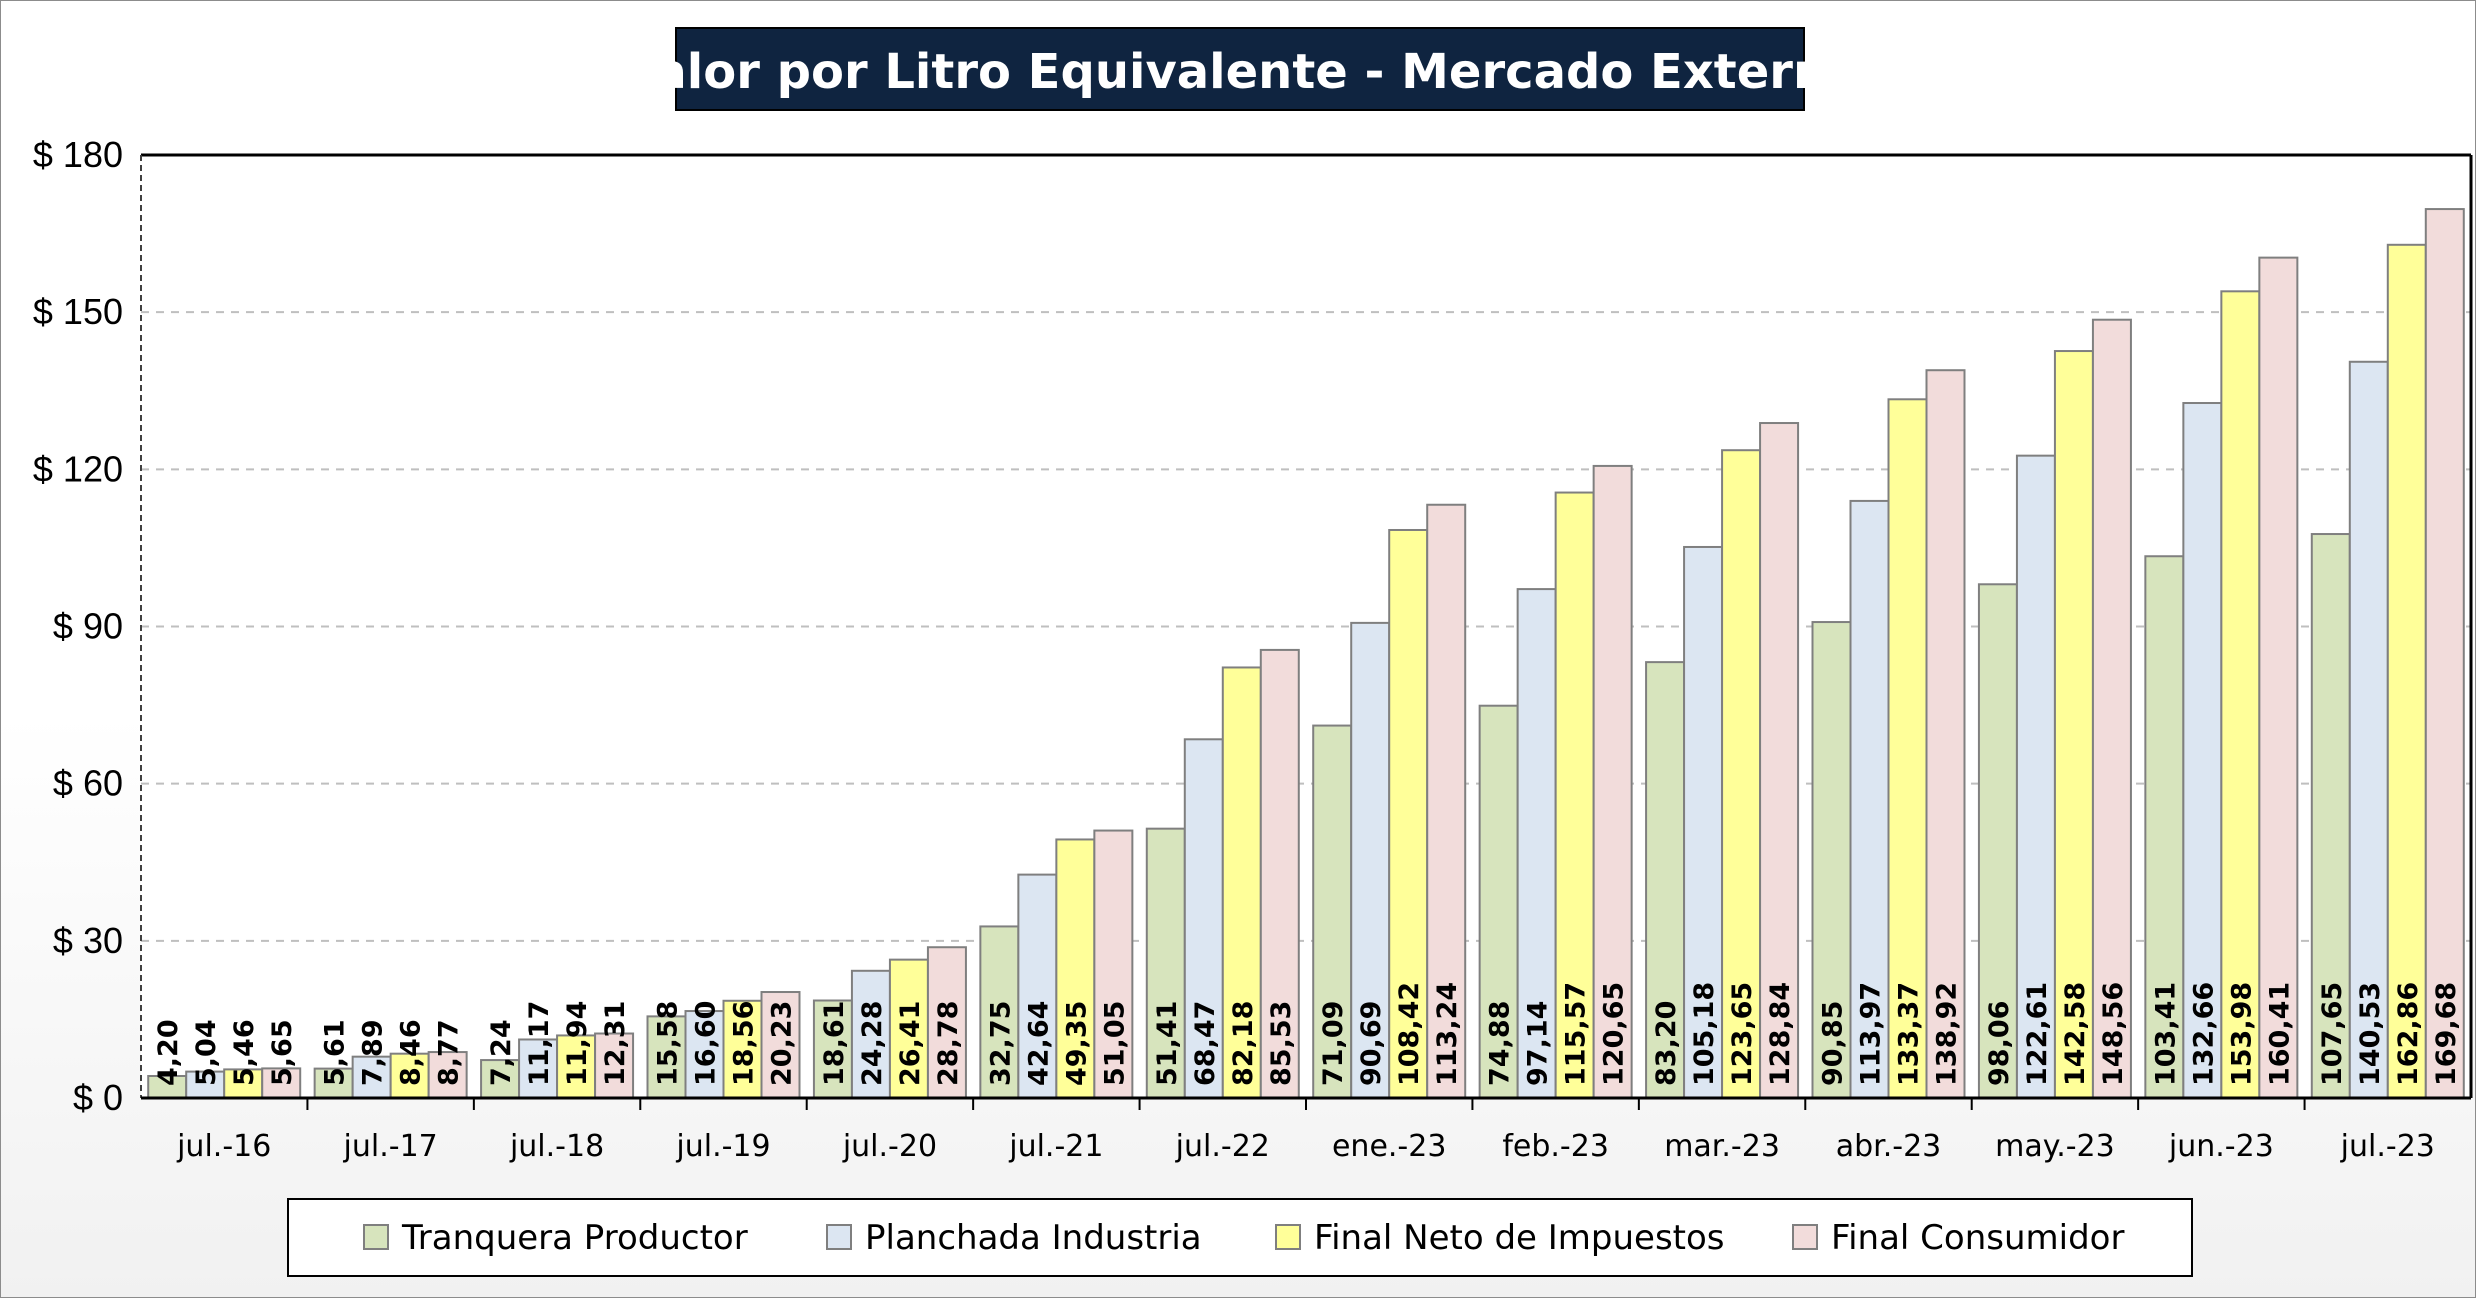  I want to click on data-label: 8,46, so click(411, 1052).